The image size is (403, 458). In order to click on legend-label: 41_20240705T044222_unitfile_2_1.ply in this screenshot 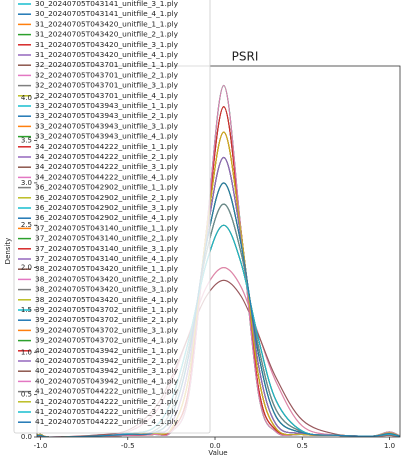, I will do `click(107, 401)`.